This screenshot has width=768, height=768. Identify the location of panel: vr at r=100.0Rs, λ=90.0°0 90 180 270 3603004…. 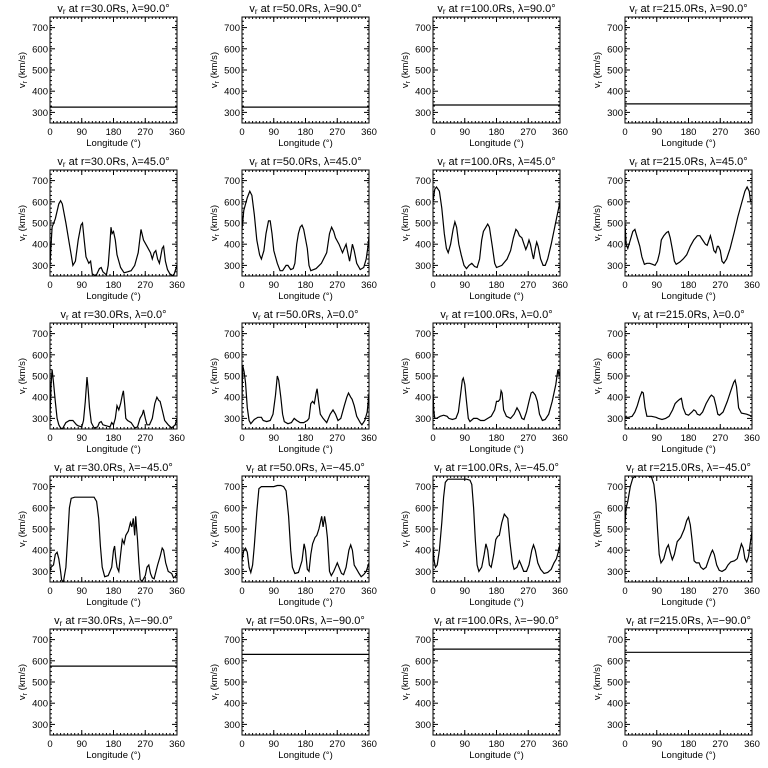
(484, 76).